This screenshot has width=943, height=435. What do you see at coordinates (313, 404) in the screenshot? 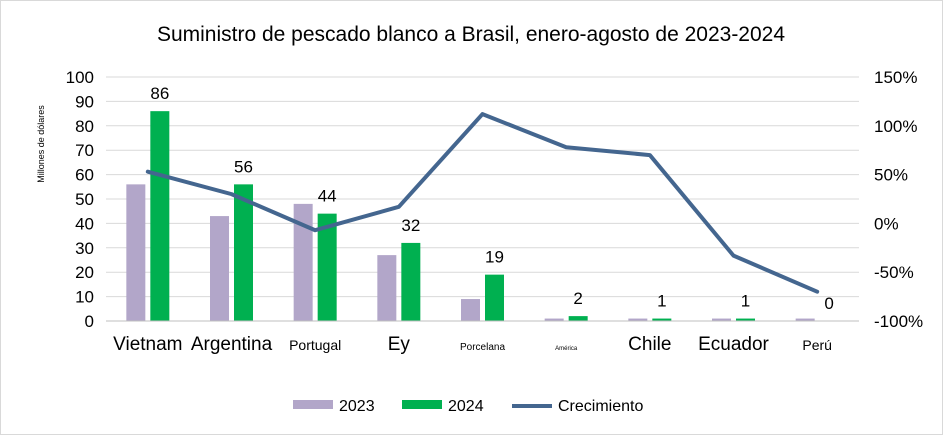
I see `legend-swatch-2023` at bounding box center [313, 404].